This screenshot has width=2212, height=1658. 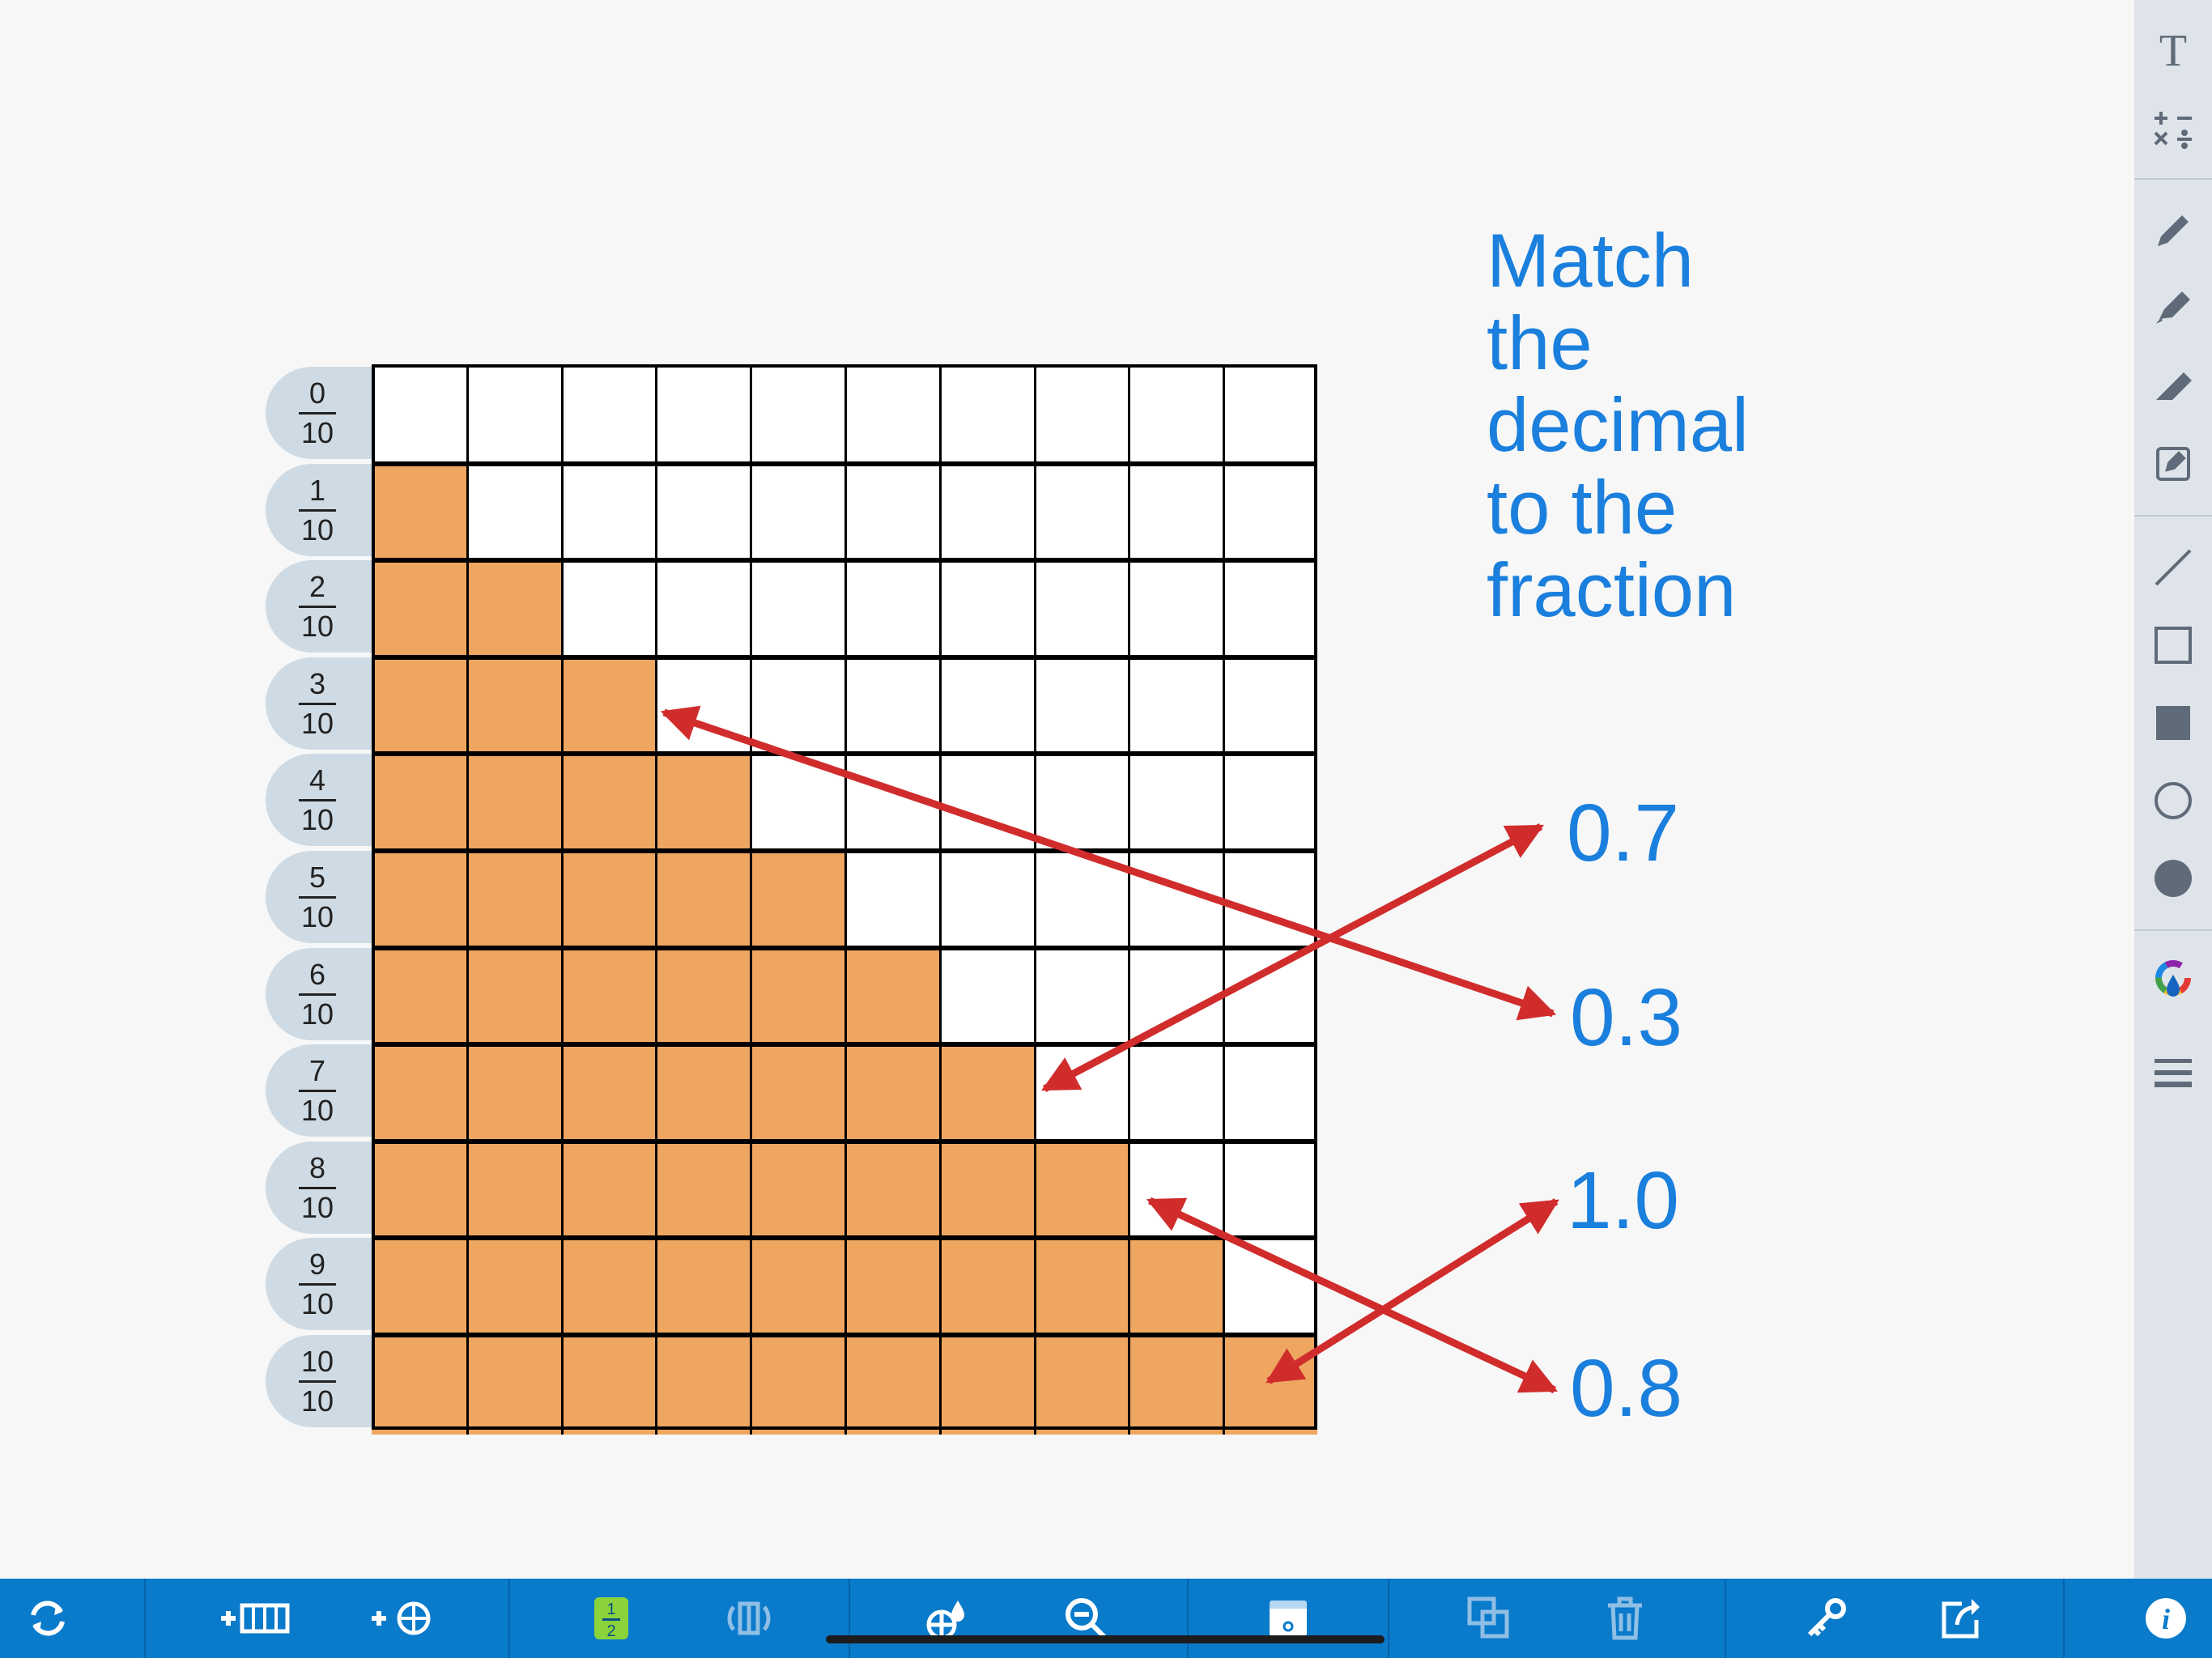 What do you see at coordinates (2173, 645) in the screenshot?
I see `rectangle-outline-icon` at bounding box center [2173, 645].